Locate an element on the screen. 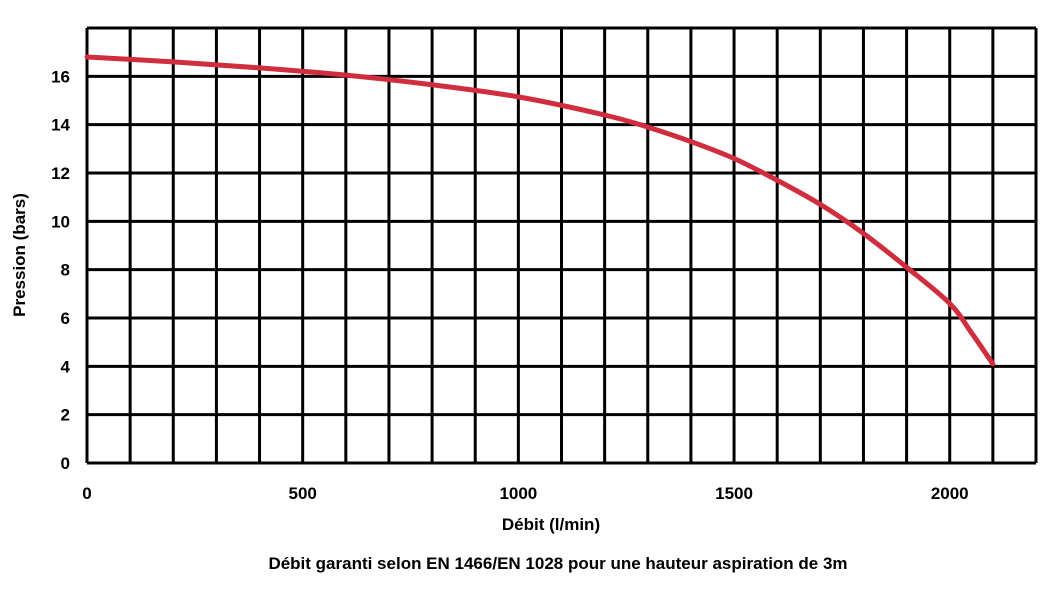 The height and width of the screenshot is (592, 1049). y-tick-label: 10 is located at coordinates (60, 221).